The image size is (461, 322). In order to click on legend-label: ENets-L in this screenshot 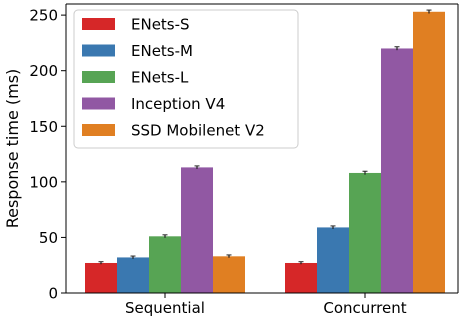, I will do `click(160, 78)`.